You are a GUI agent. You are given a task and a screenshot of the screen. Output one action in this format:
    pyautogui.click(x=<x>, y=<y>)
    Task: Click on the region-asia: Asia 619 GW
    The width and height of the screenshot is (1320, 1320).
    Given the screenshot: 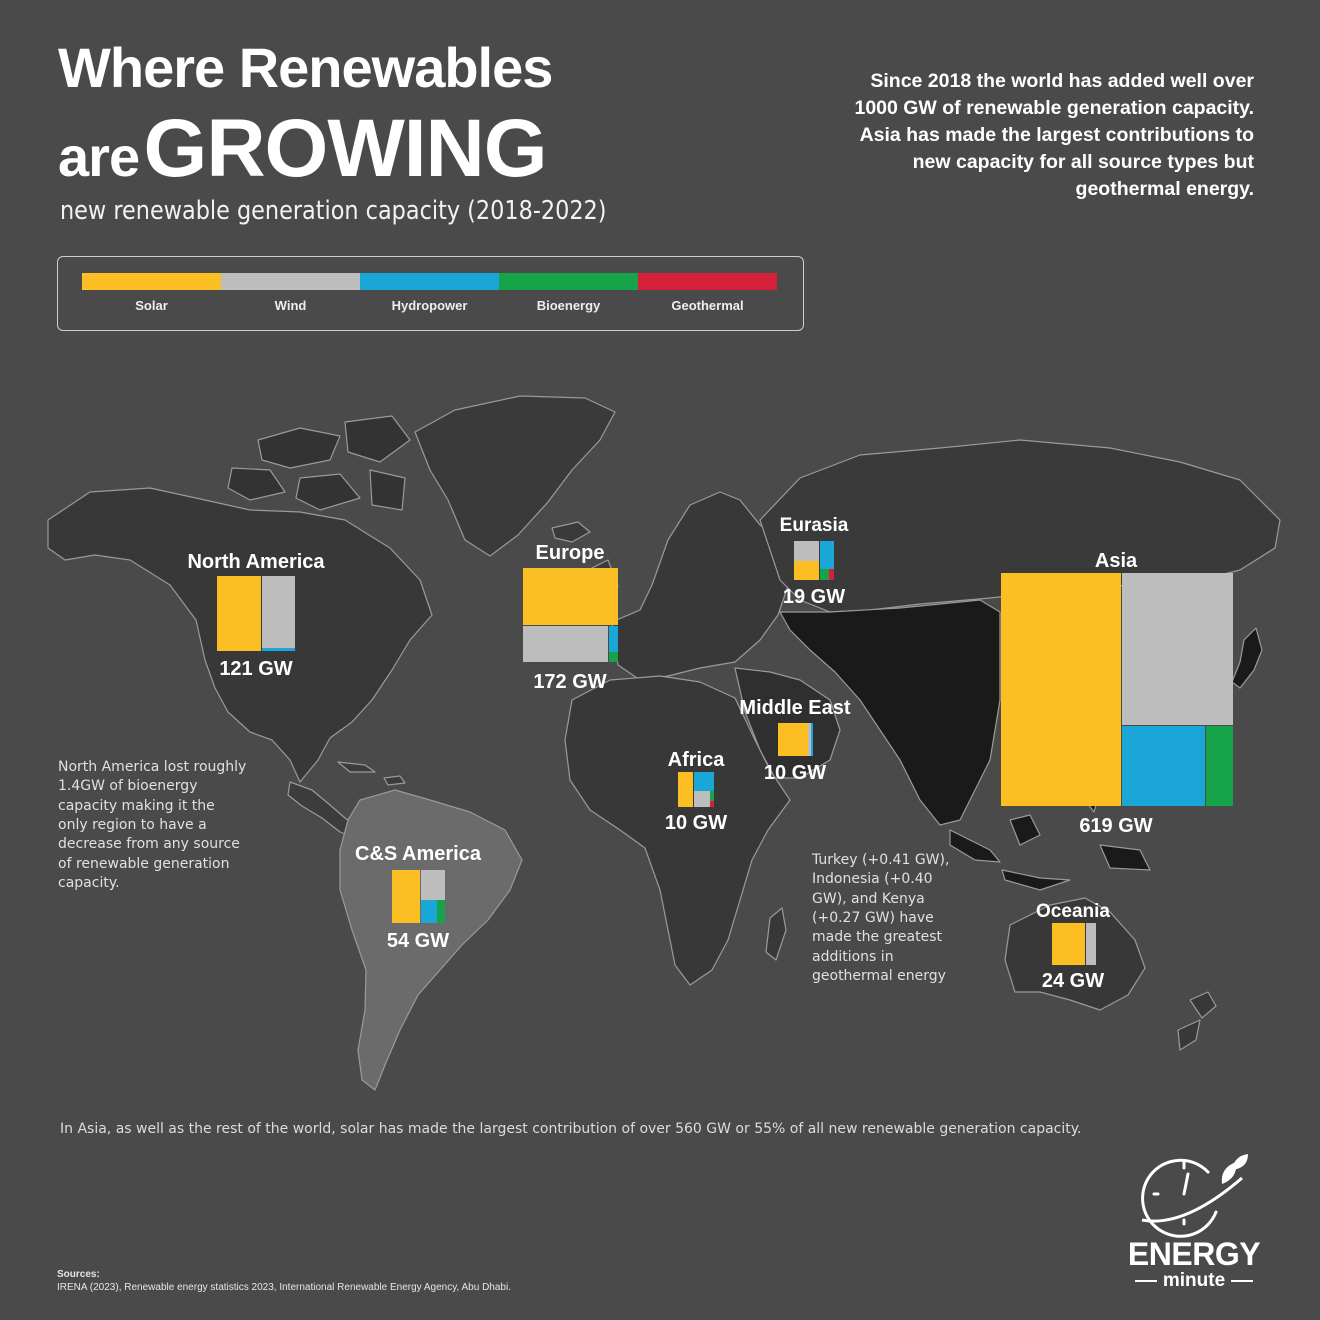 What is the action you would take?
    pyautogui.click(x=1117, y=693)
    